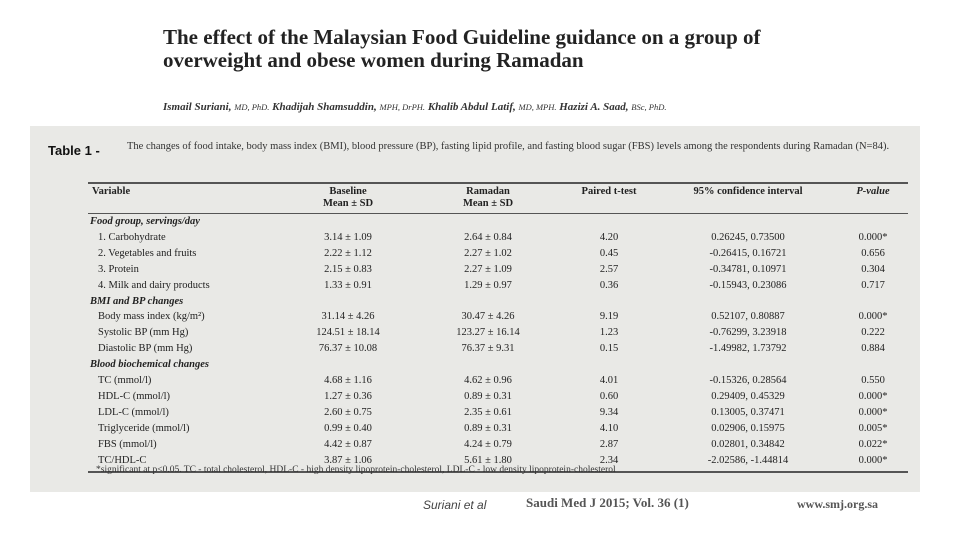  Describe the element at coordinates (748, 237) in the screenshot. I see `cell-ci: 0.26245, 0.73500` at that location.